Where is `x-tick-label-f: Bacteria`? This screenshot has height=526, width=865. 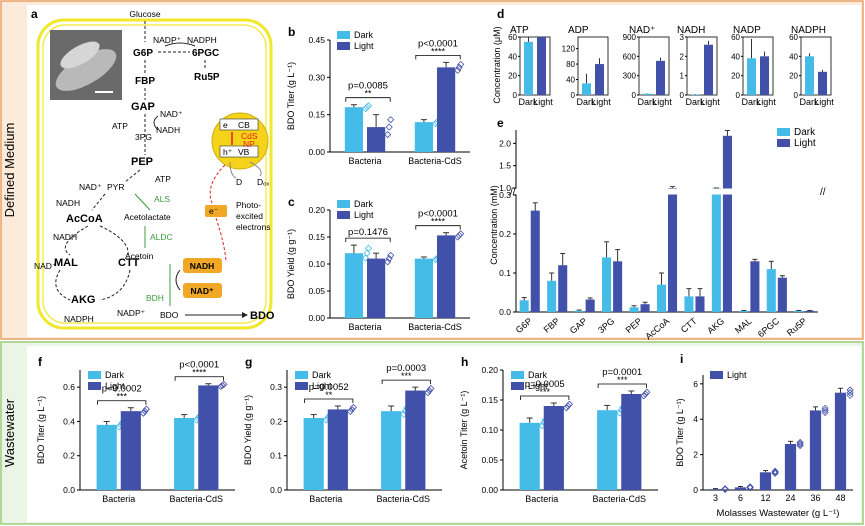 x-tick-label-f: Bacteria is located at coordinates (118, 499).